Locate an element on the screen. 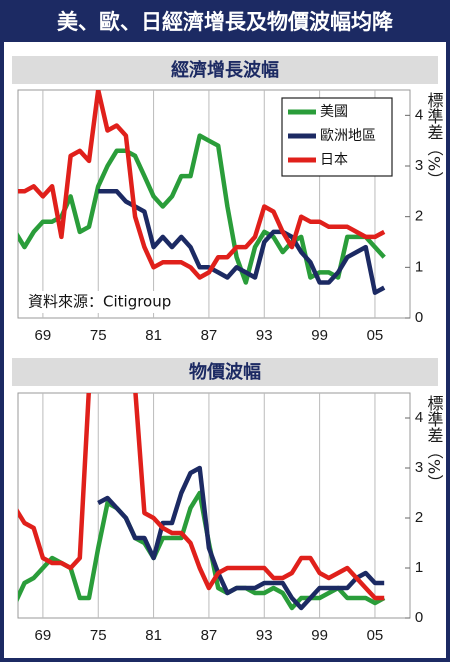 This screenshot has width=450, height=662. chart-title: 經濟增長波幅 is located at coordinates (225, 70).